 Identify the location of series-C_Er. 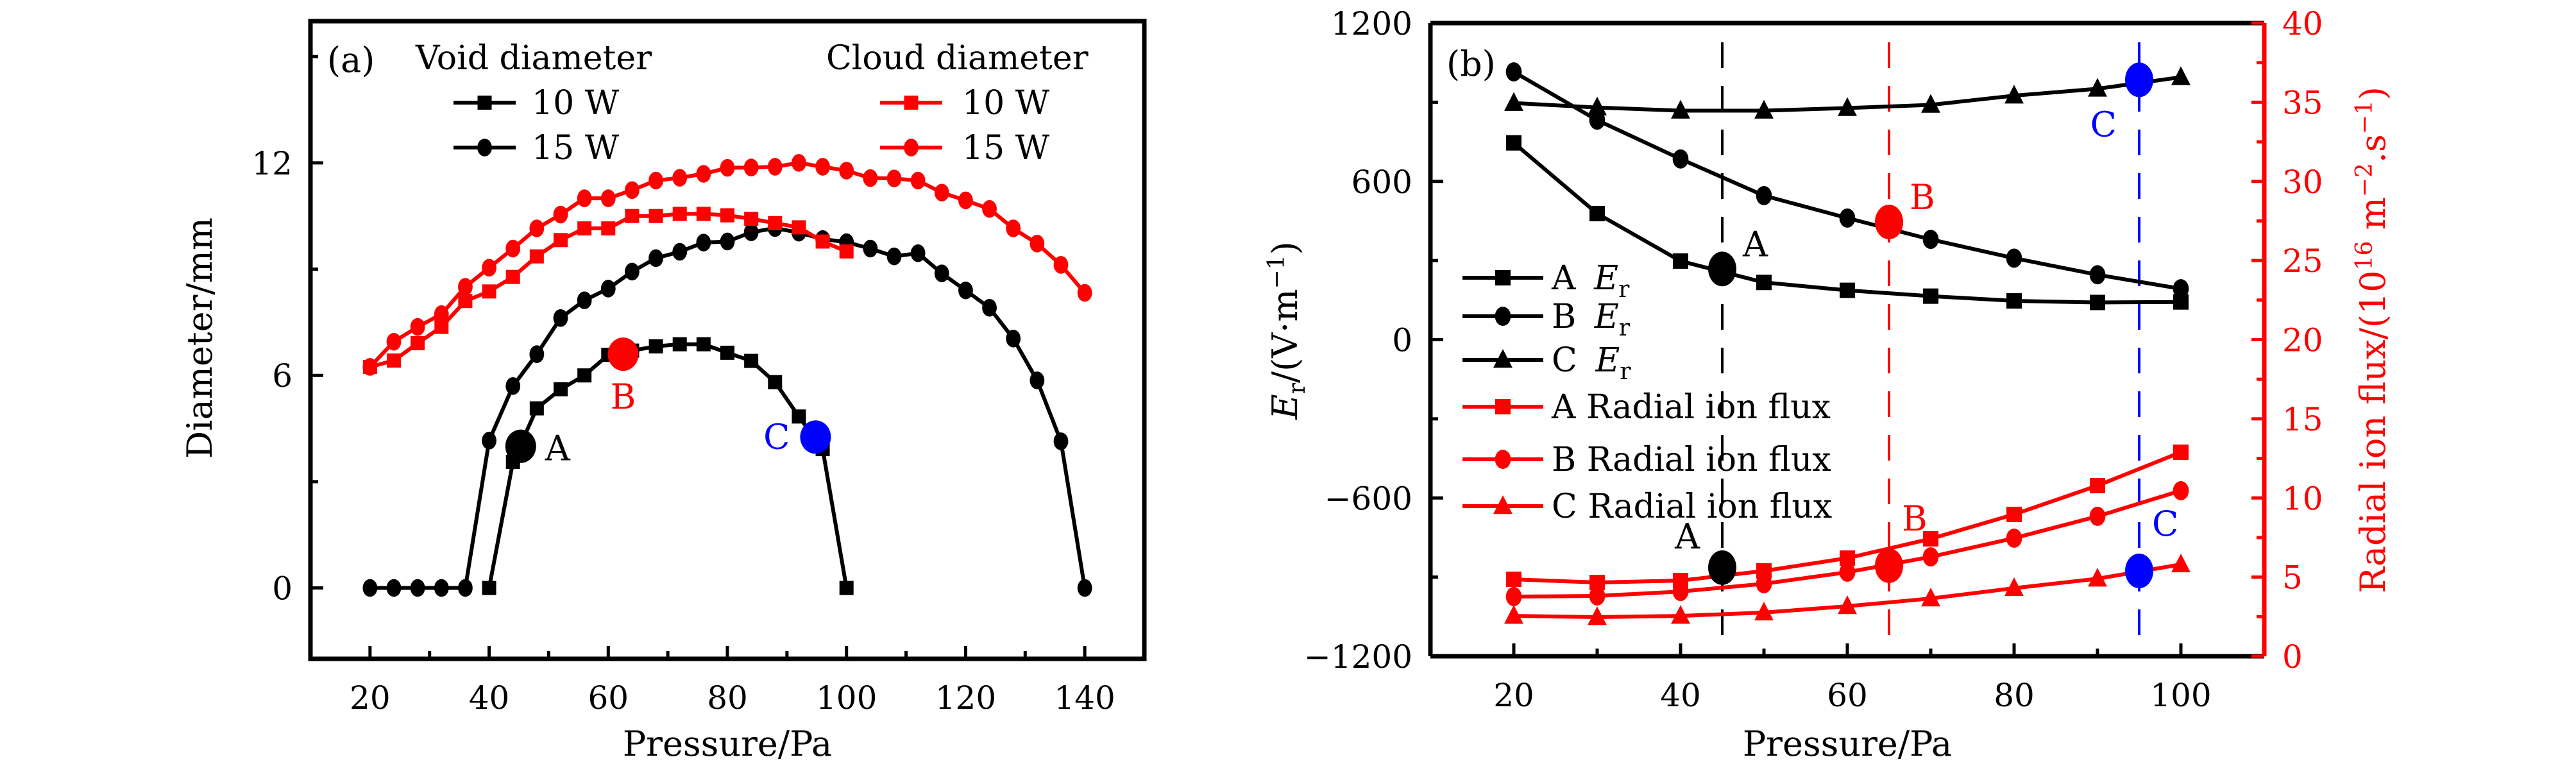
(1847, 93).